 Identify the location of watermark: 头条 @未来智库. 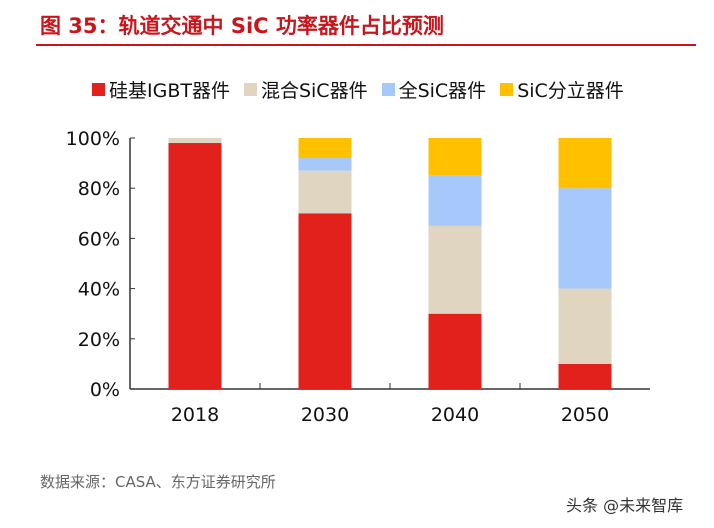
(625, 505).